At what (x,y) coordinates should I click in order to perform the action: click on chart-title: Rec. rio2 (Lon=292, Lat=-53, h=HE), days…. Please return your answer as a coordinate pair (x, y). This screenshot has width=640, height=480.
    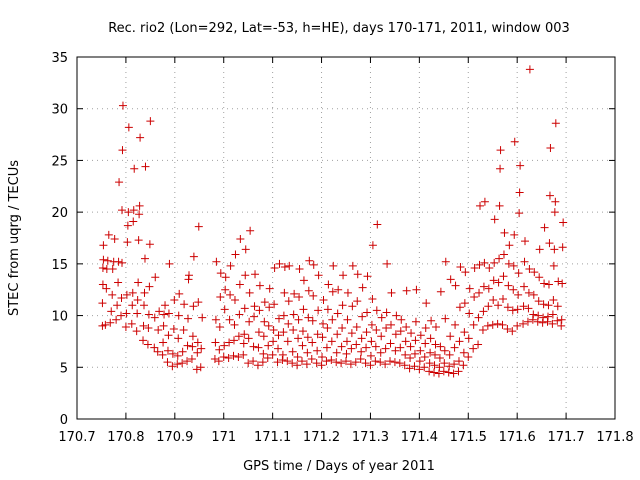
    Looking at the image, I should click on (339, 28).